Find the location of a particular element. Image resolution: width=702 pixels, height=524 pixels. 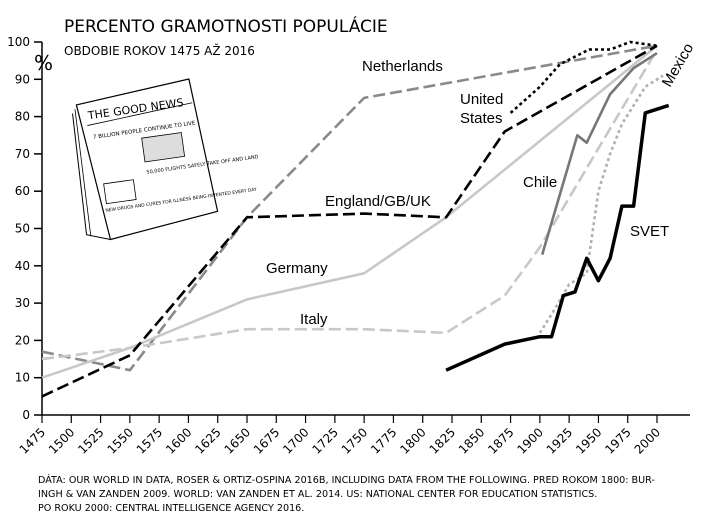

label-italy: Italy is located at coordinates (314, 319).